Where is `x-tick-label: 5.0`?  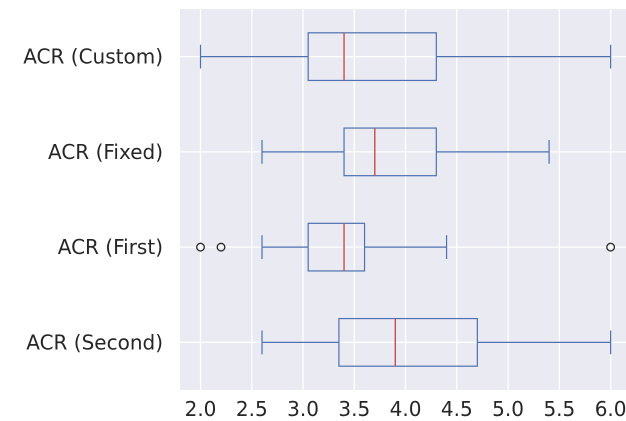
x-tick-label: 5.0 is located at coordinates (508, 409).